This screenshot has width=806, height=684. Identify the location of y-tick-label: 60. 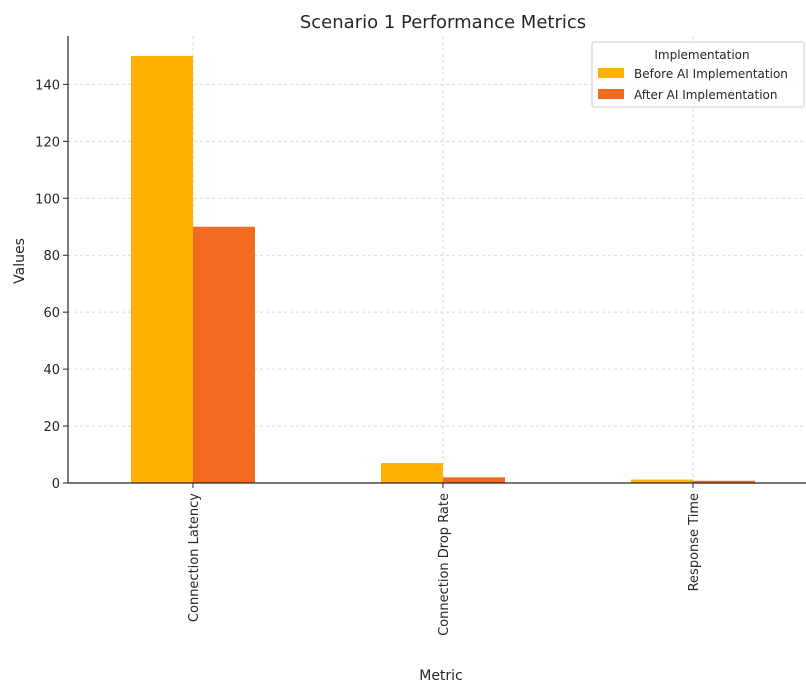
(51, 313).